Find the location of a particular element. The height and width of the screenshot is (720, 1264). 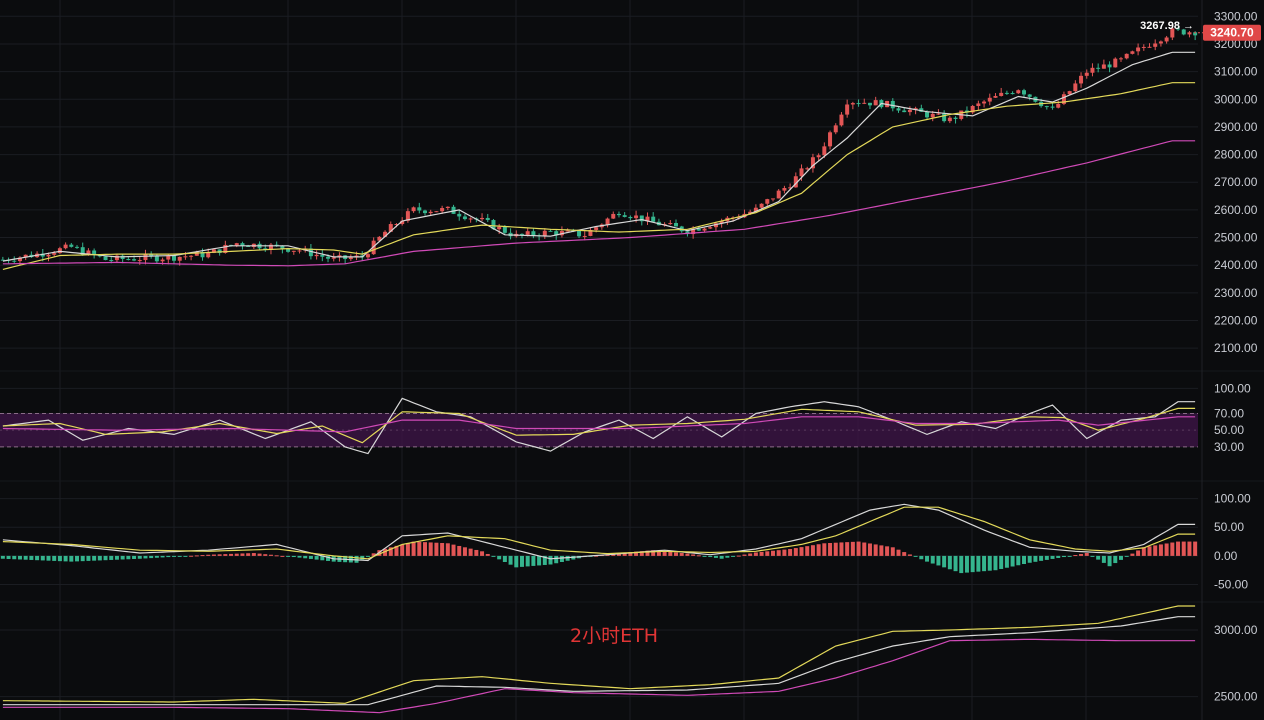

lower-series-line is located at coordinates (599, 654).